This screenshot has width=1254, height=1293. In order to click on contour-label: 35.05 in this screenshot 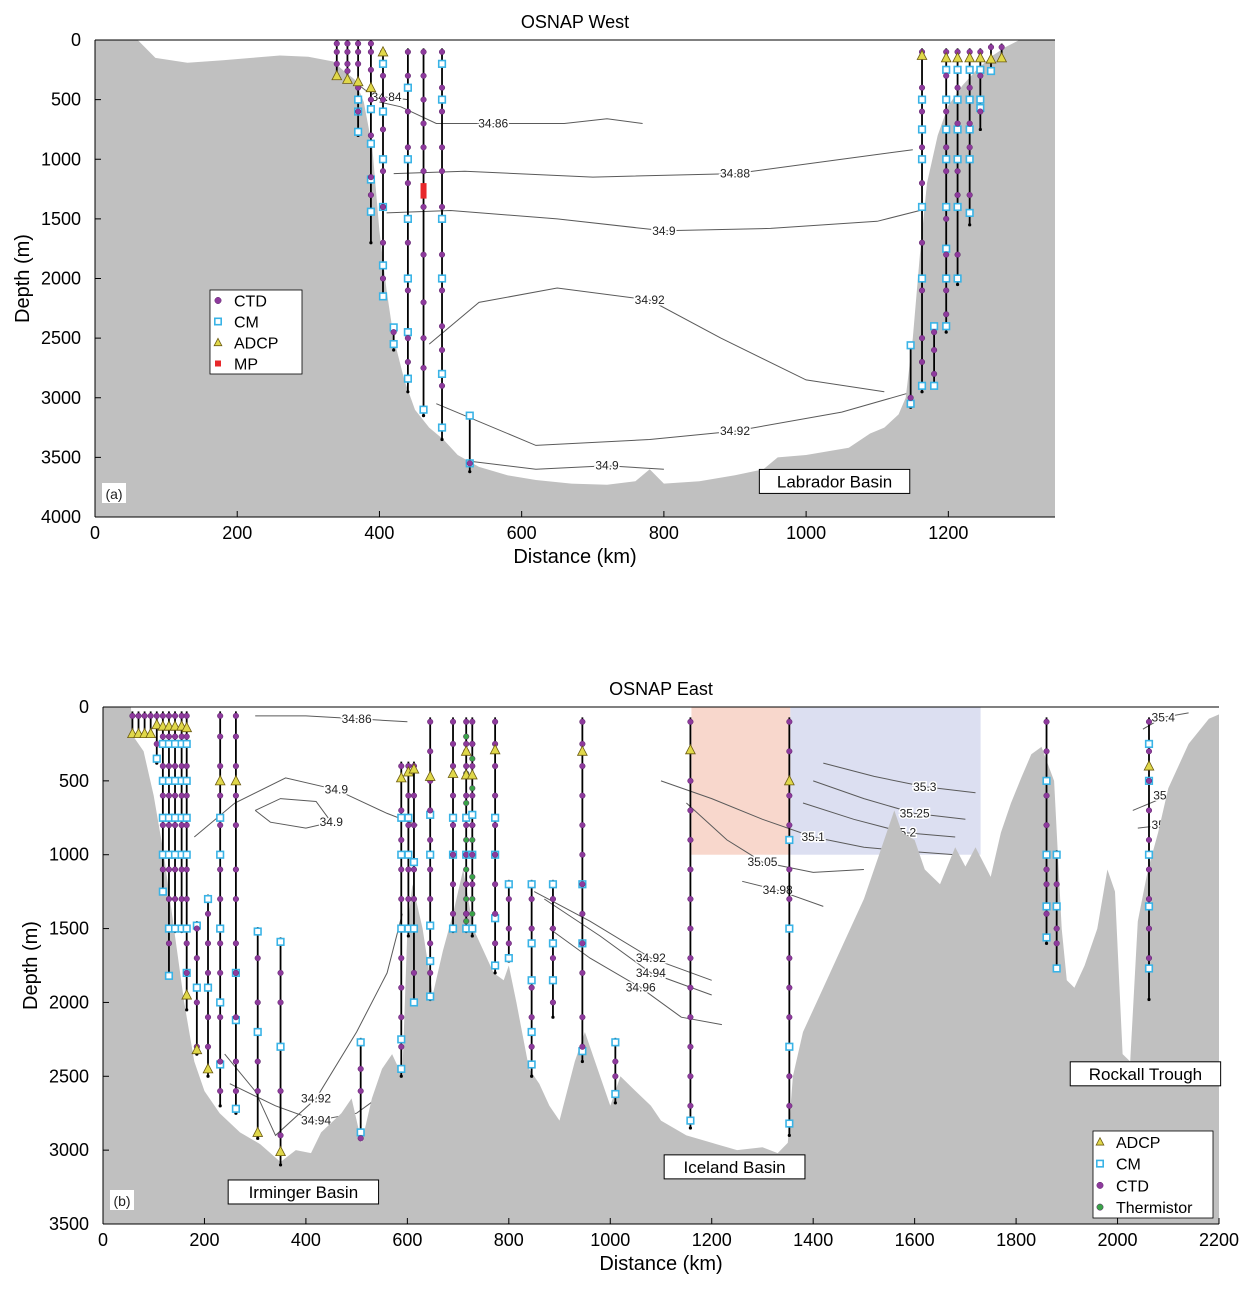, I will do `click(762, 862)`.